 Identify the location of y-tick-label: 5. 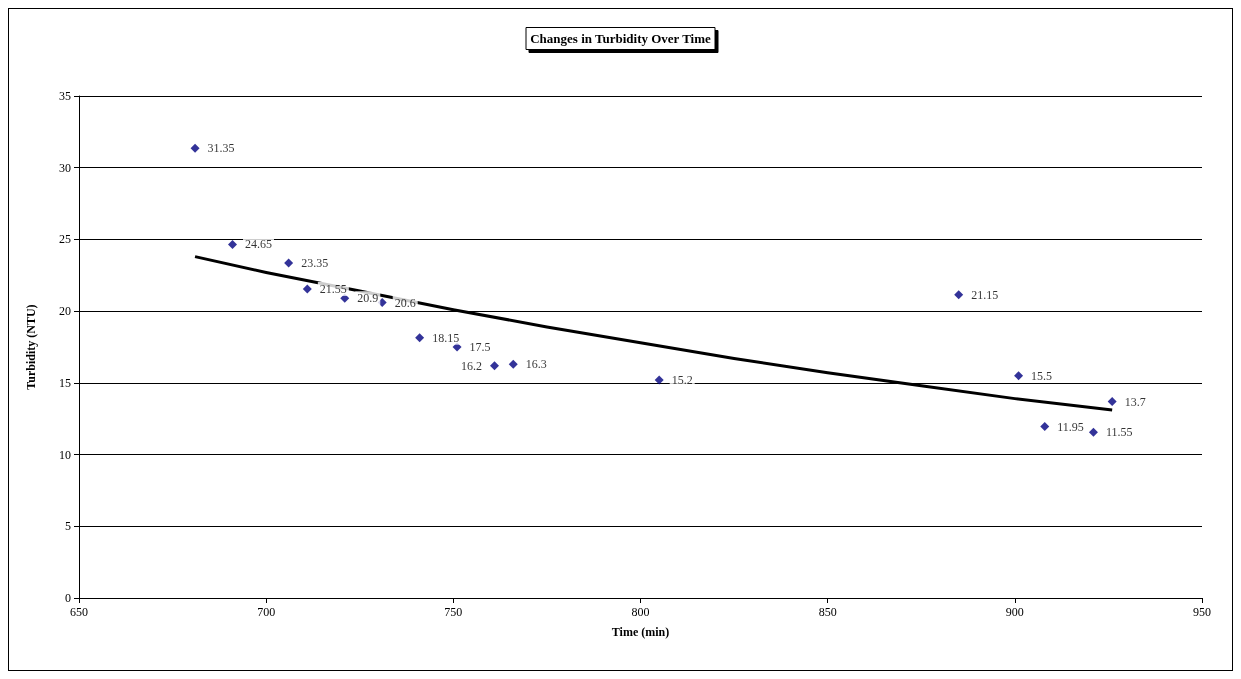
(68, 526).